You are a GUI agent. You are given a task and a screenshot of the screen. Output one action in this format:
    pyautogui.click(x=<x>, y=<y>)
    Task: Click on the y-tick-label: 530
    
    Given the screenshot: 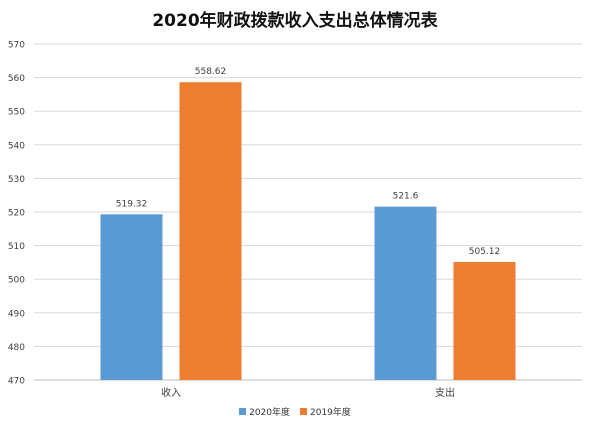 What is the action you would take?
    pyautogui.click(x=16, y=180)
    